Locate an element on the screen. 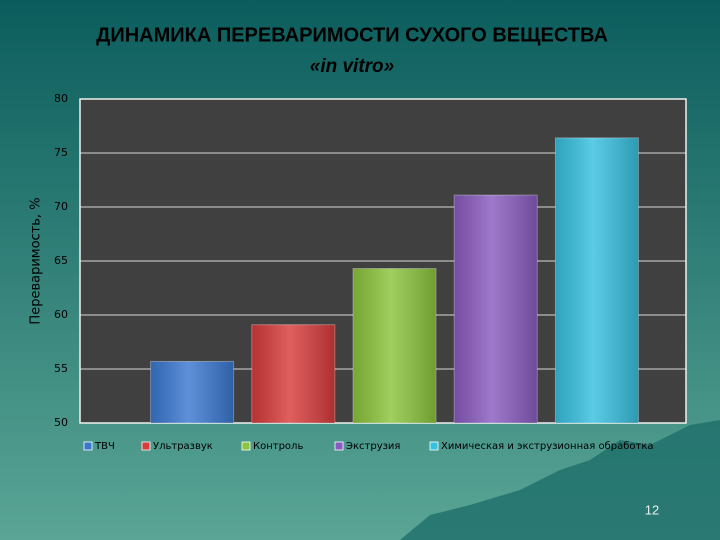 This screenshot has height=540, width=720. y-tick-label: 55 is located at coordinates (61, 368).